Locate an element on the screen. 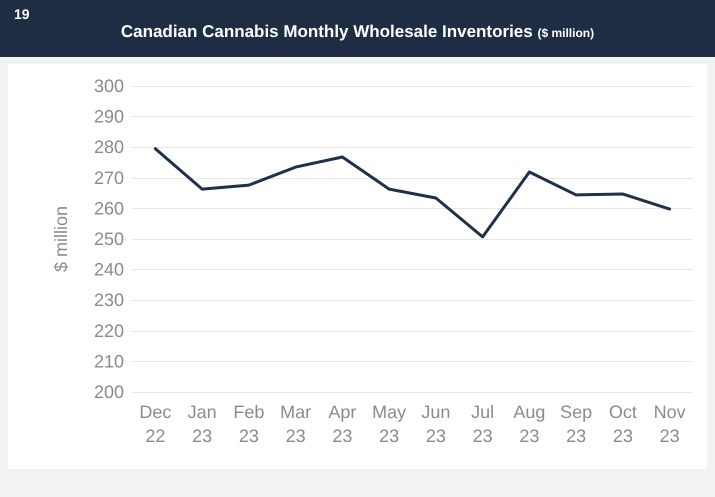 The width and height of the screenshot is (715, 497). text: 19 is located at coordinates (22, 14).